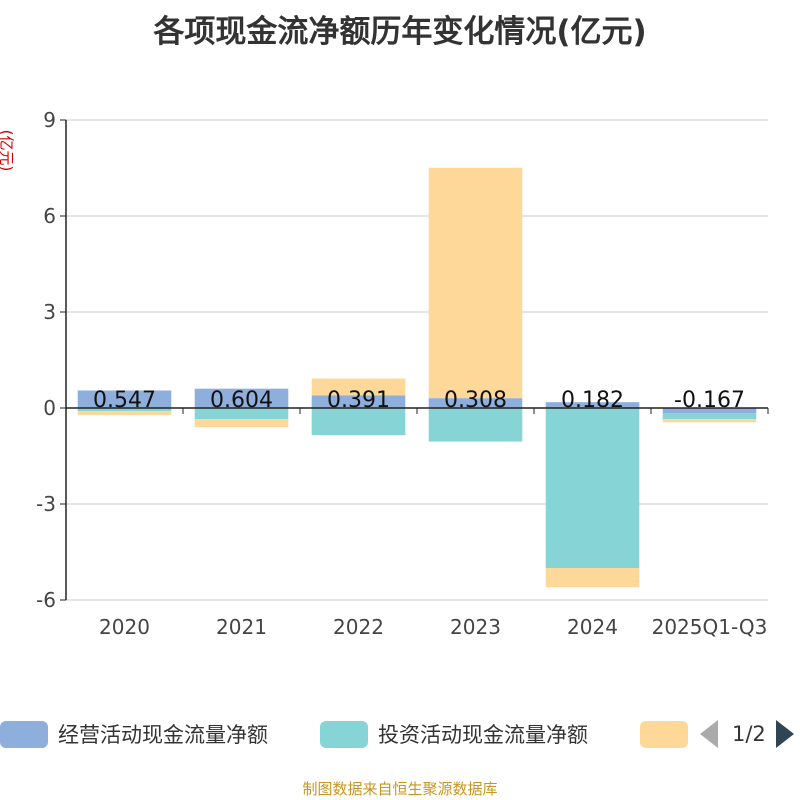  I want to click on bar-operating-2024, so click(592, 405).